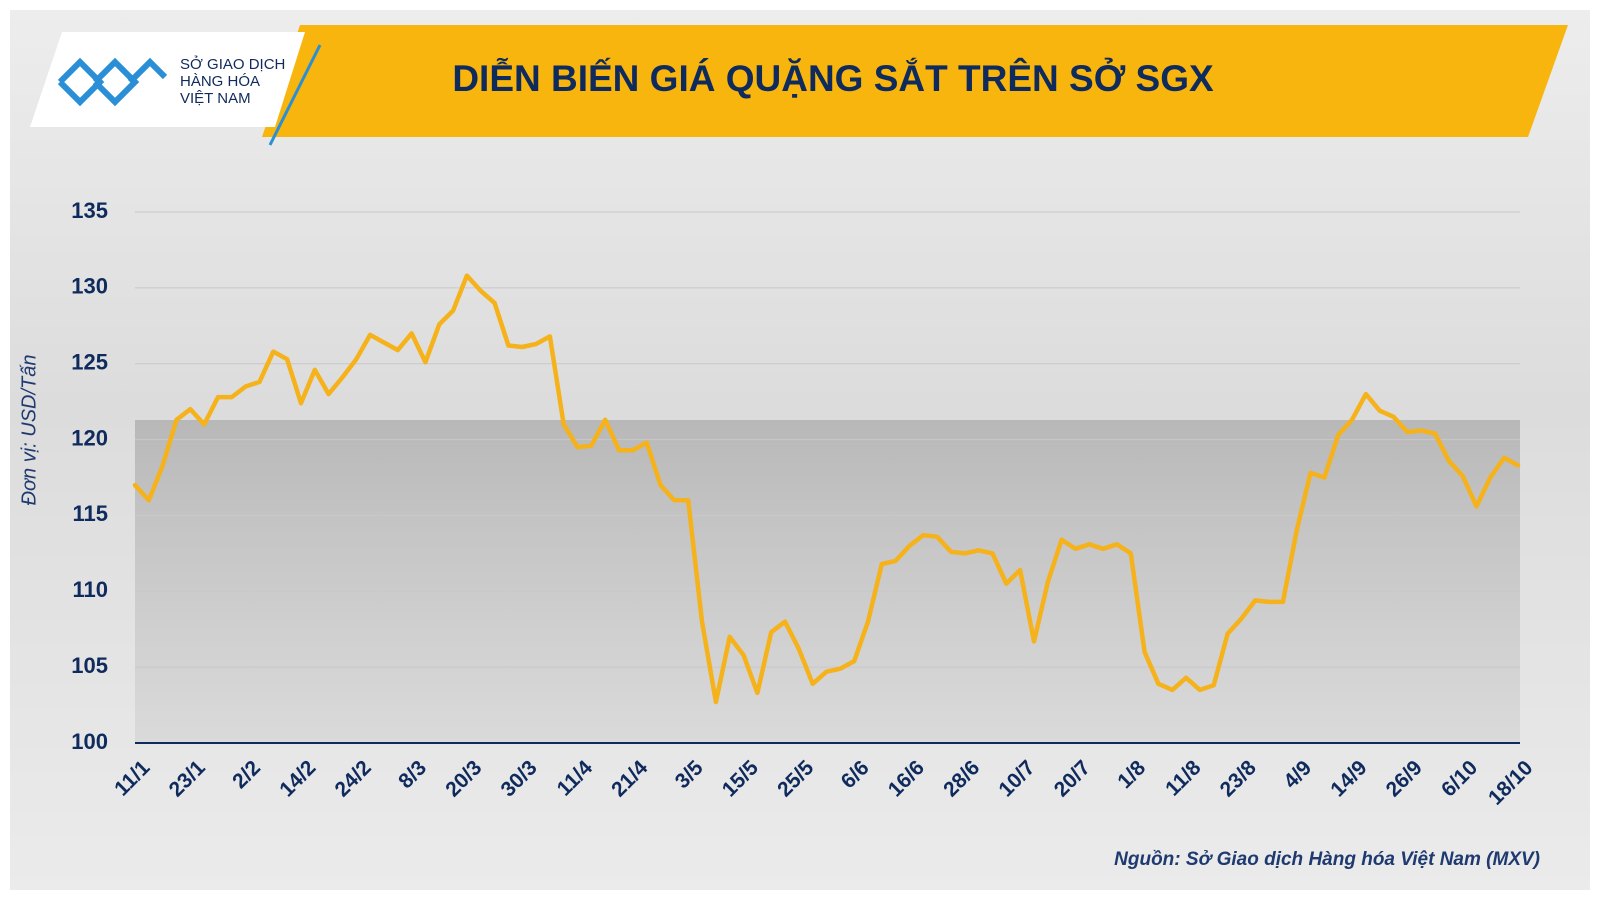 Image resolution: width=1600 pixels, height=905 pixels. What do you see at coordinates (89, 665) in the screenshot?
I see `y-tick-label: 105` at bounding box center [89, 665].